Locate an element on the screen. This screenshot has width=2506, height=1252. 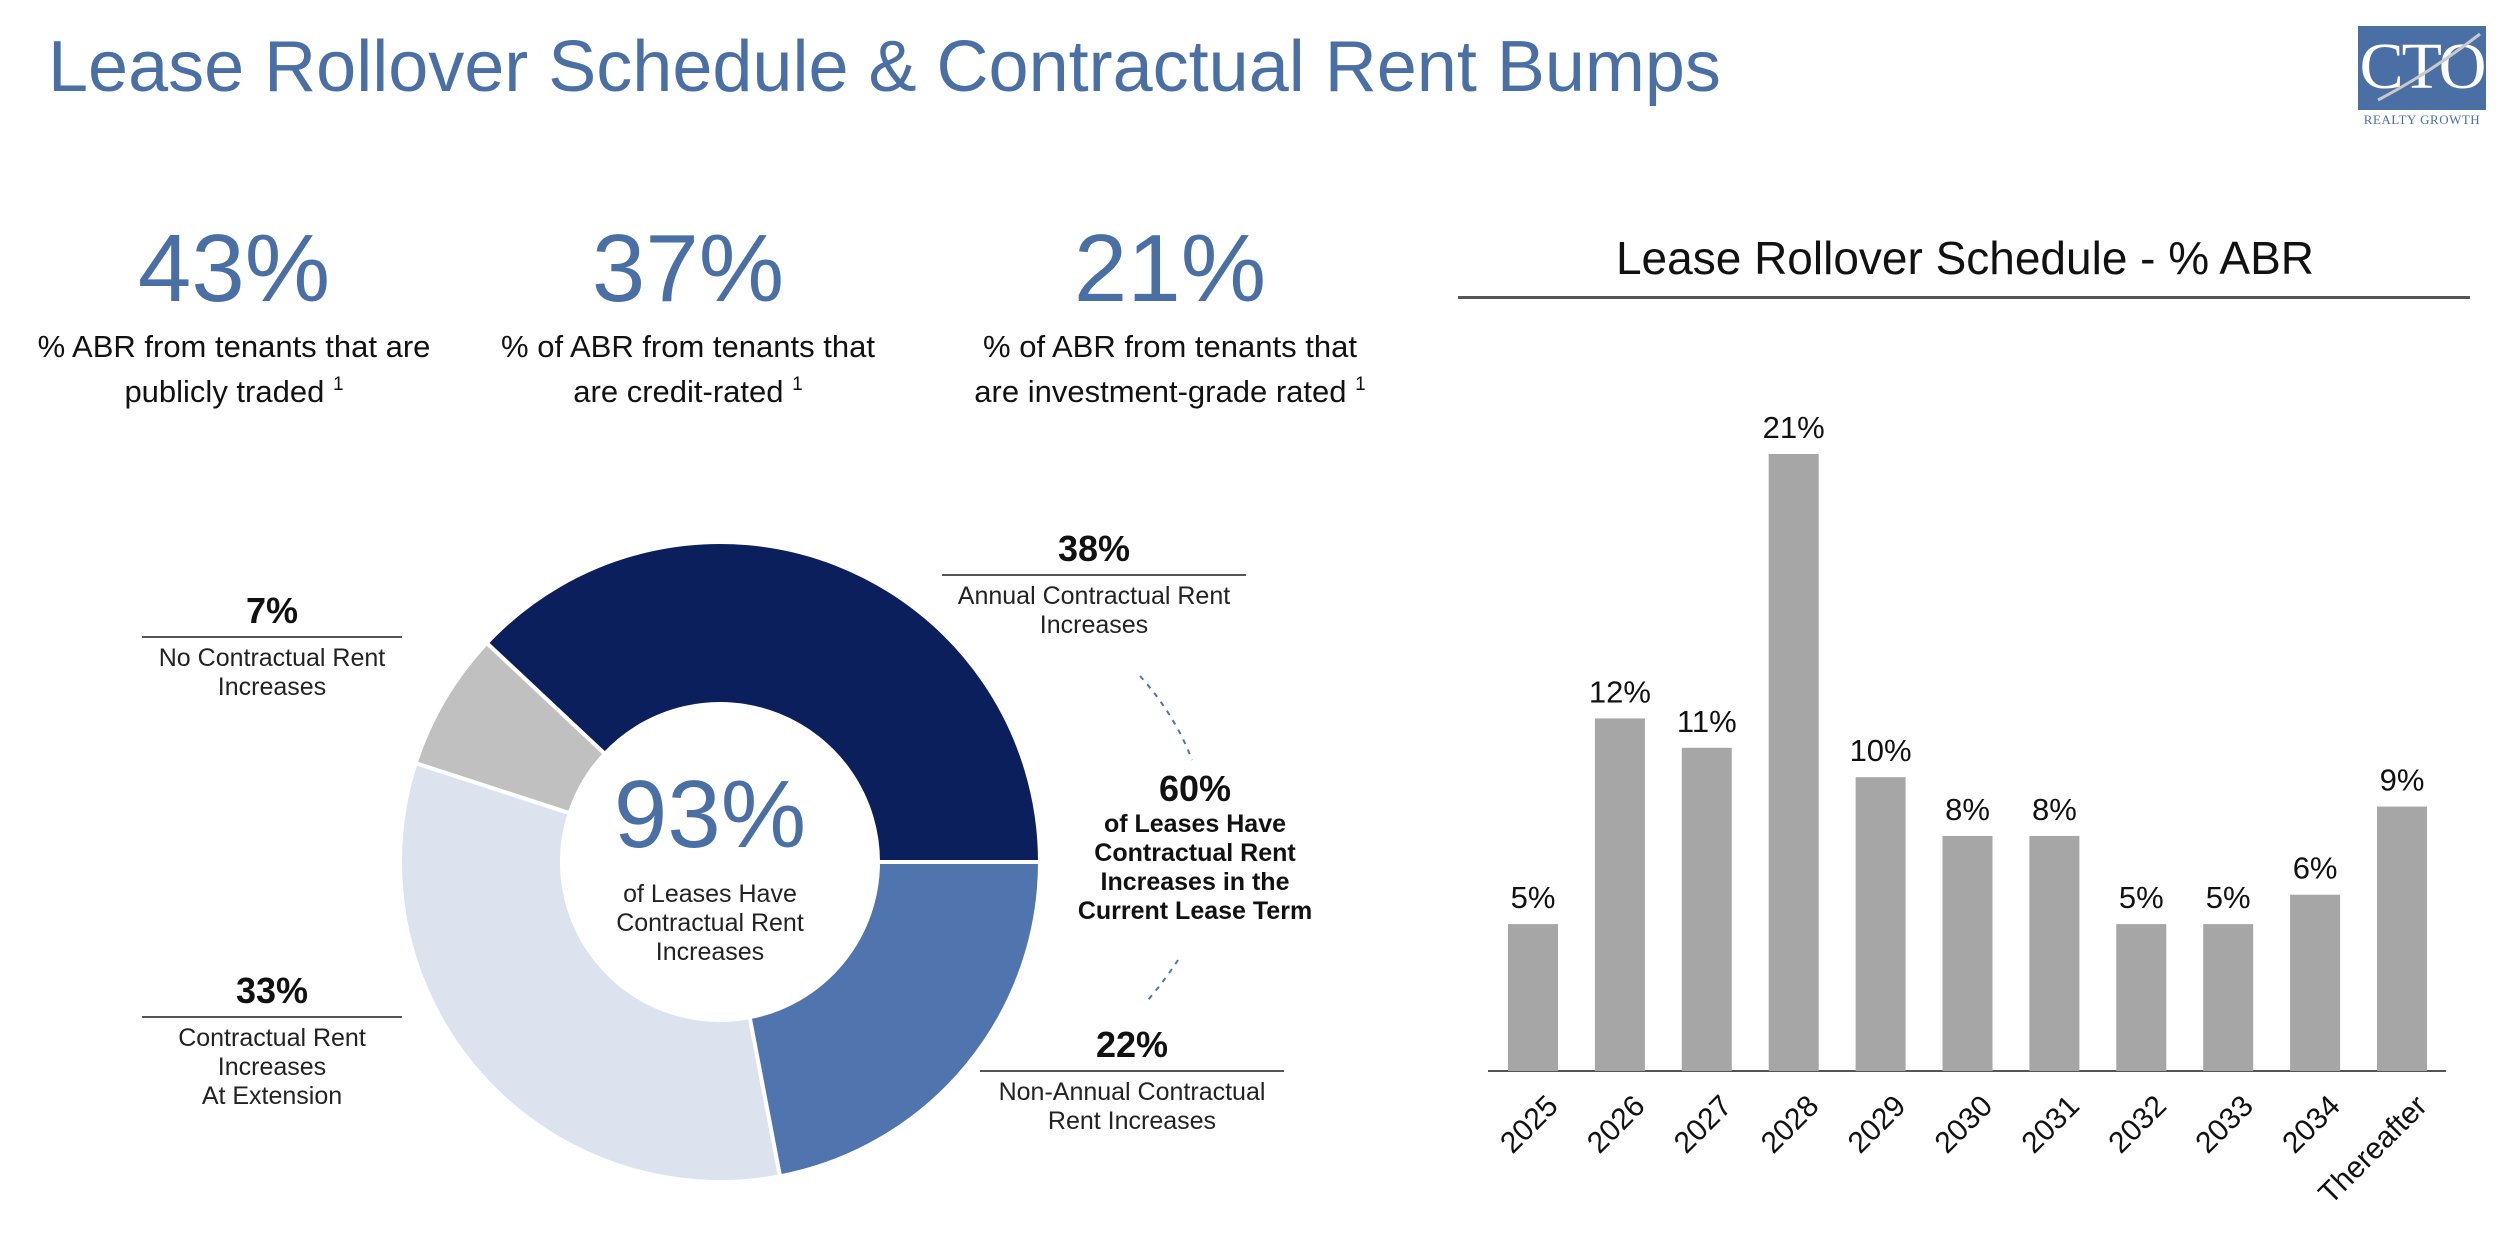
bar-2031 is located at coordinates (2054, 953).